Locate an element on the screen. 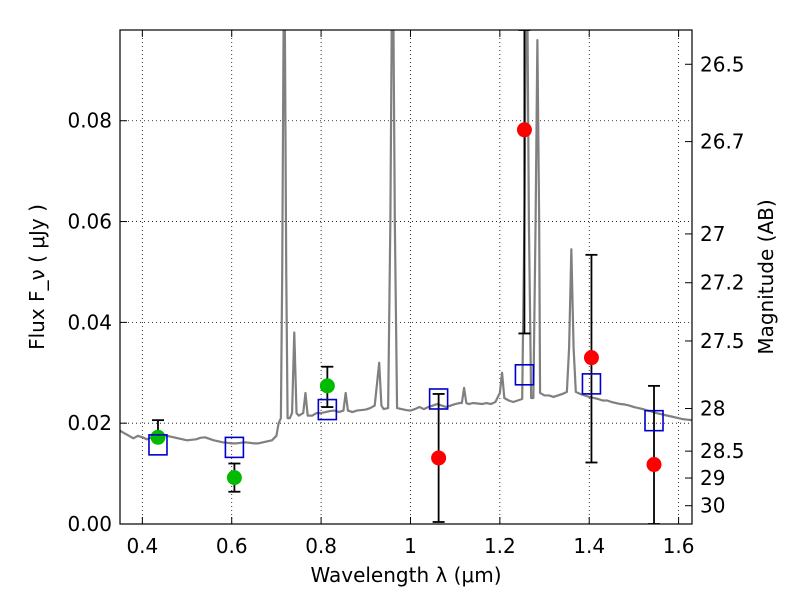 Image resolution: width=800 pixels, height=600 pixels. y-tick-label: 0.00 is located at coordinates (89, 524).